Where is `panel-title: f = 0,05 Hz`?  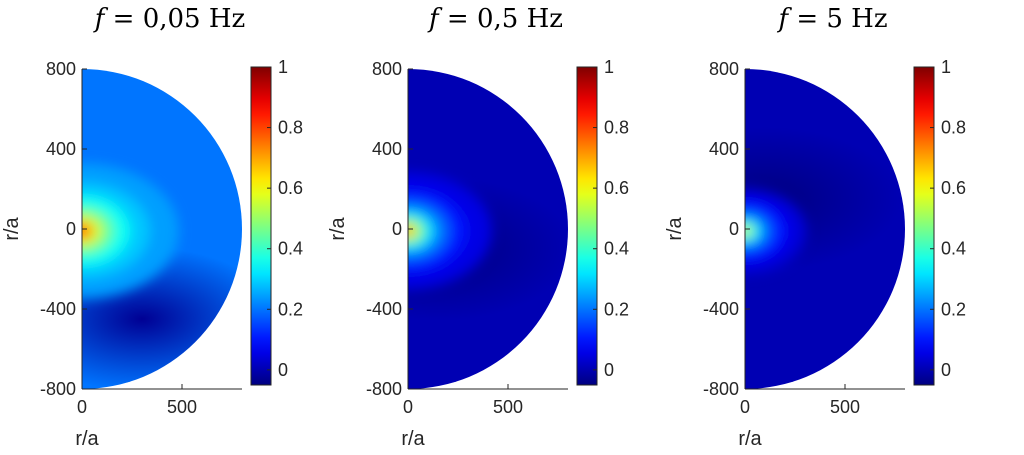 panel-title: f = 0,05 Hz is located at coordinates (170, 19).